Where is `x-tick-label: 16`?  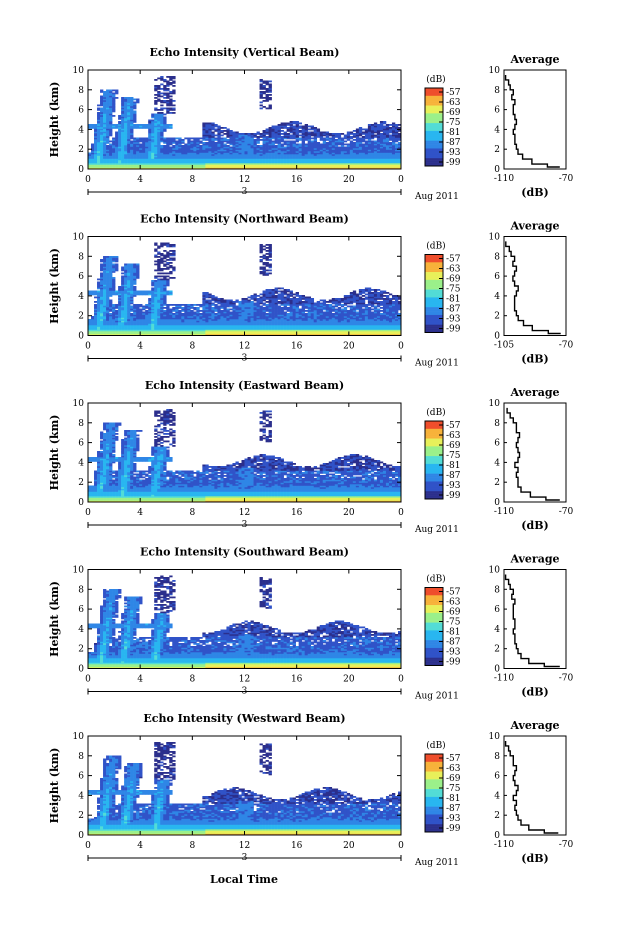 x-tick-label: 16 is located at coordinates (297, 180).